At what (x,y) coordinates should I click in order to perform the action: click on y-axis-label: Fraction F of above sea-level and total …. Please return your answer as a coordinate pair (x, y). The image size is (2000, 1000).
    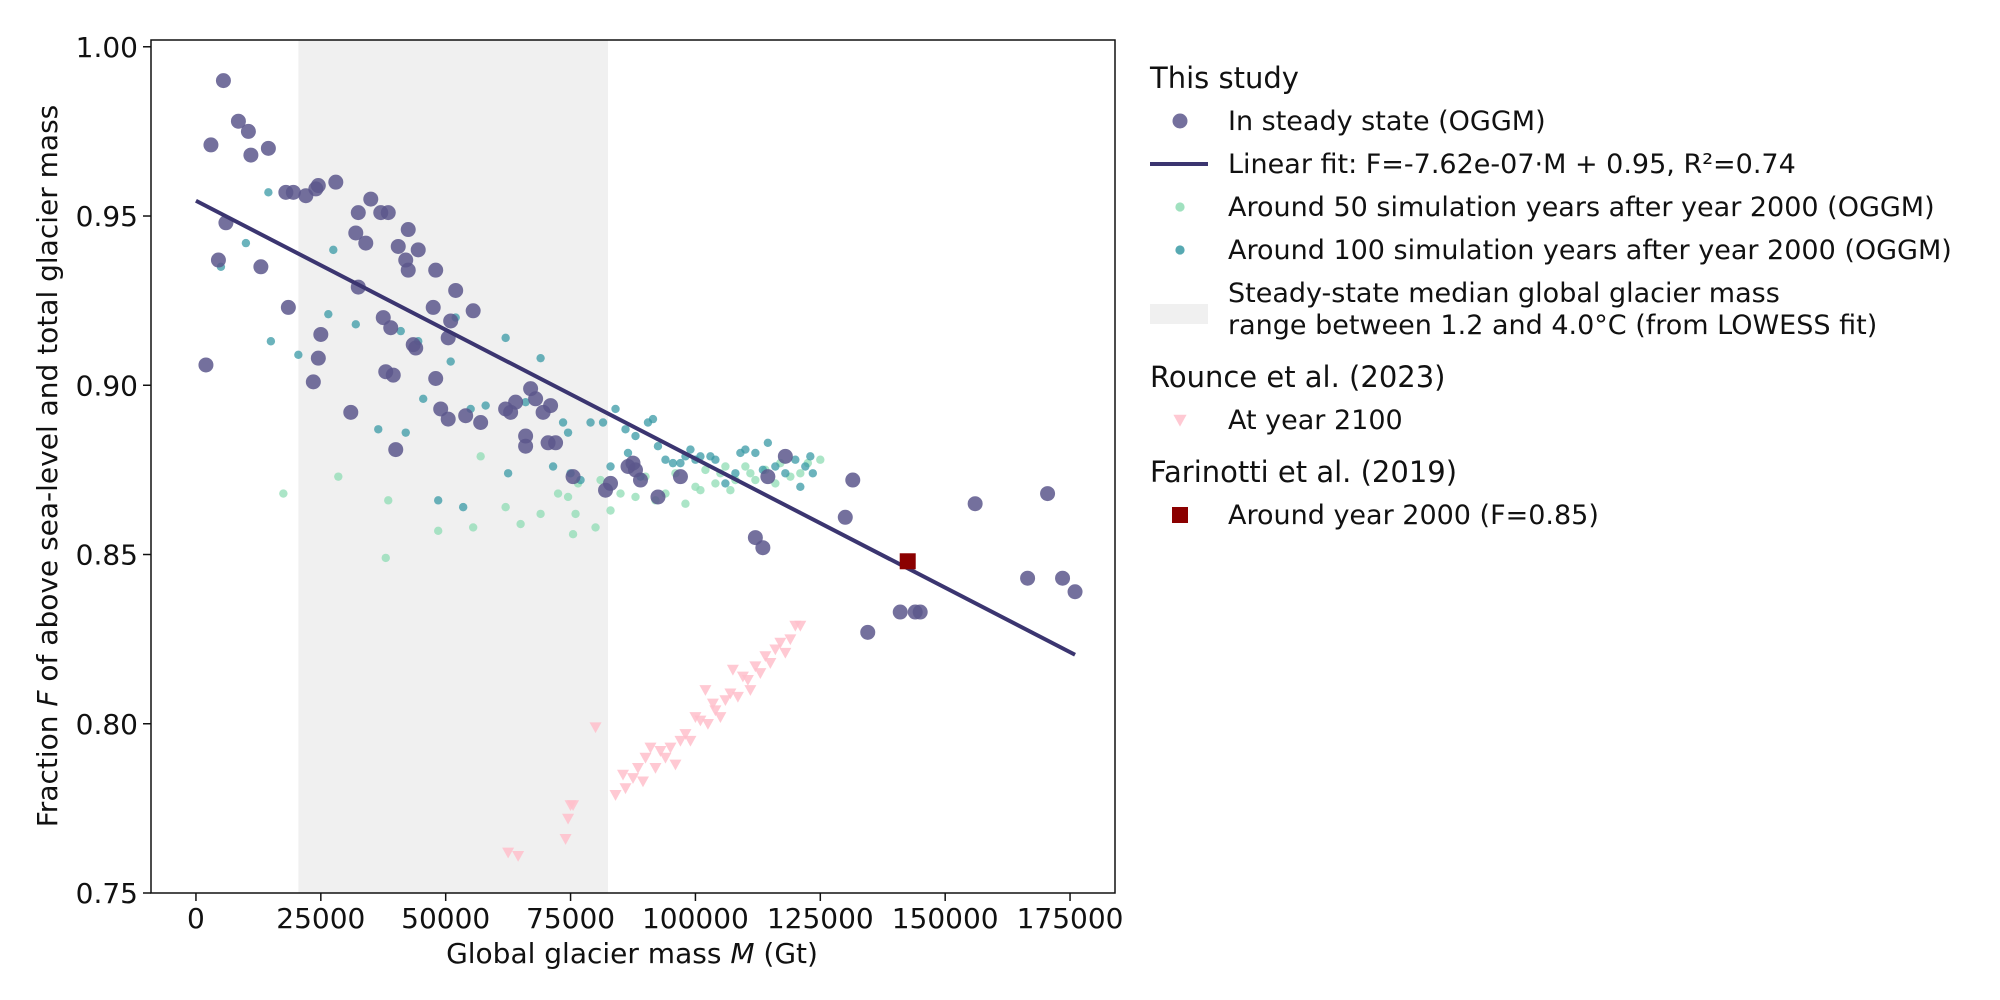
    Looking at the image, I should click on (47, 466).